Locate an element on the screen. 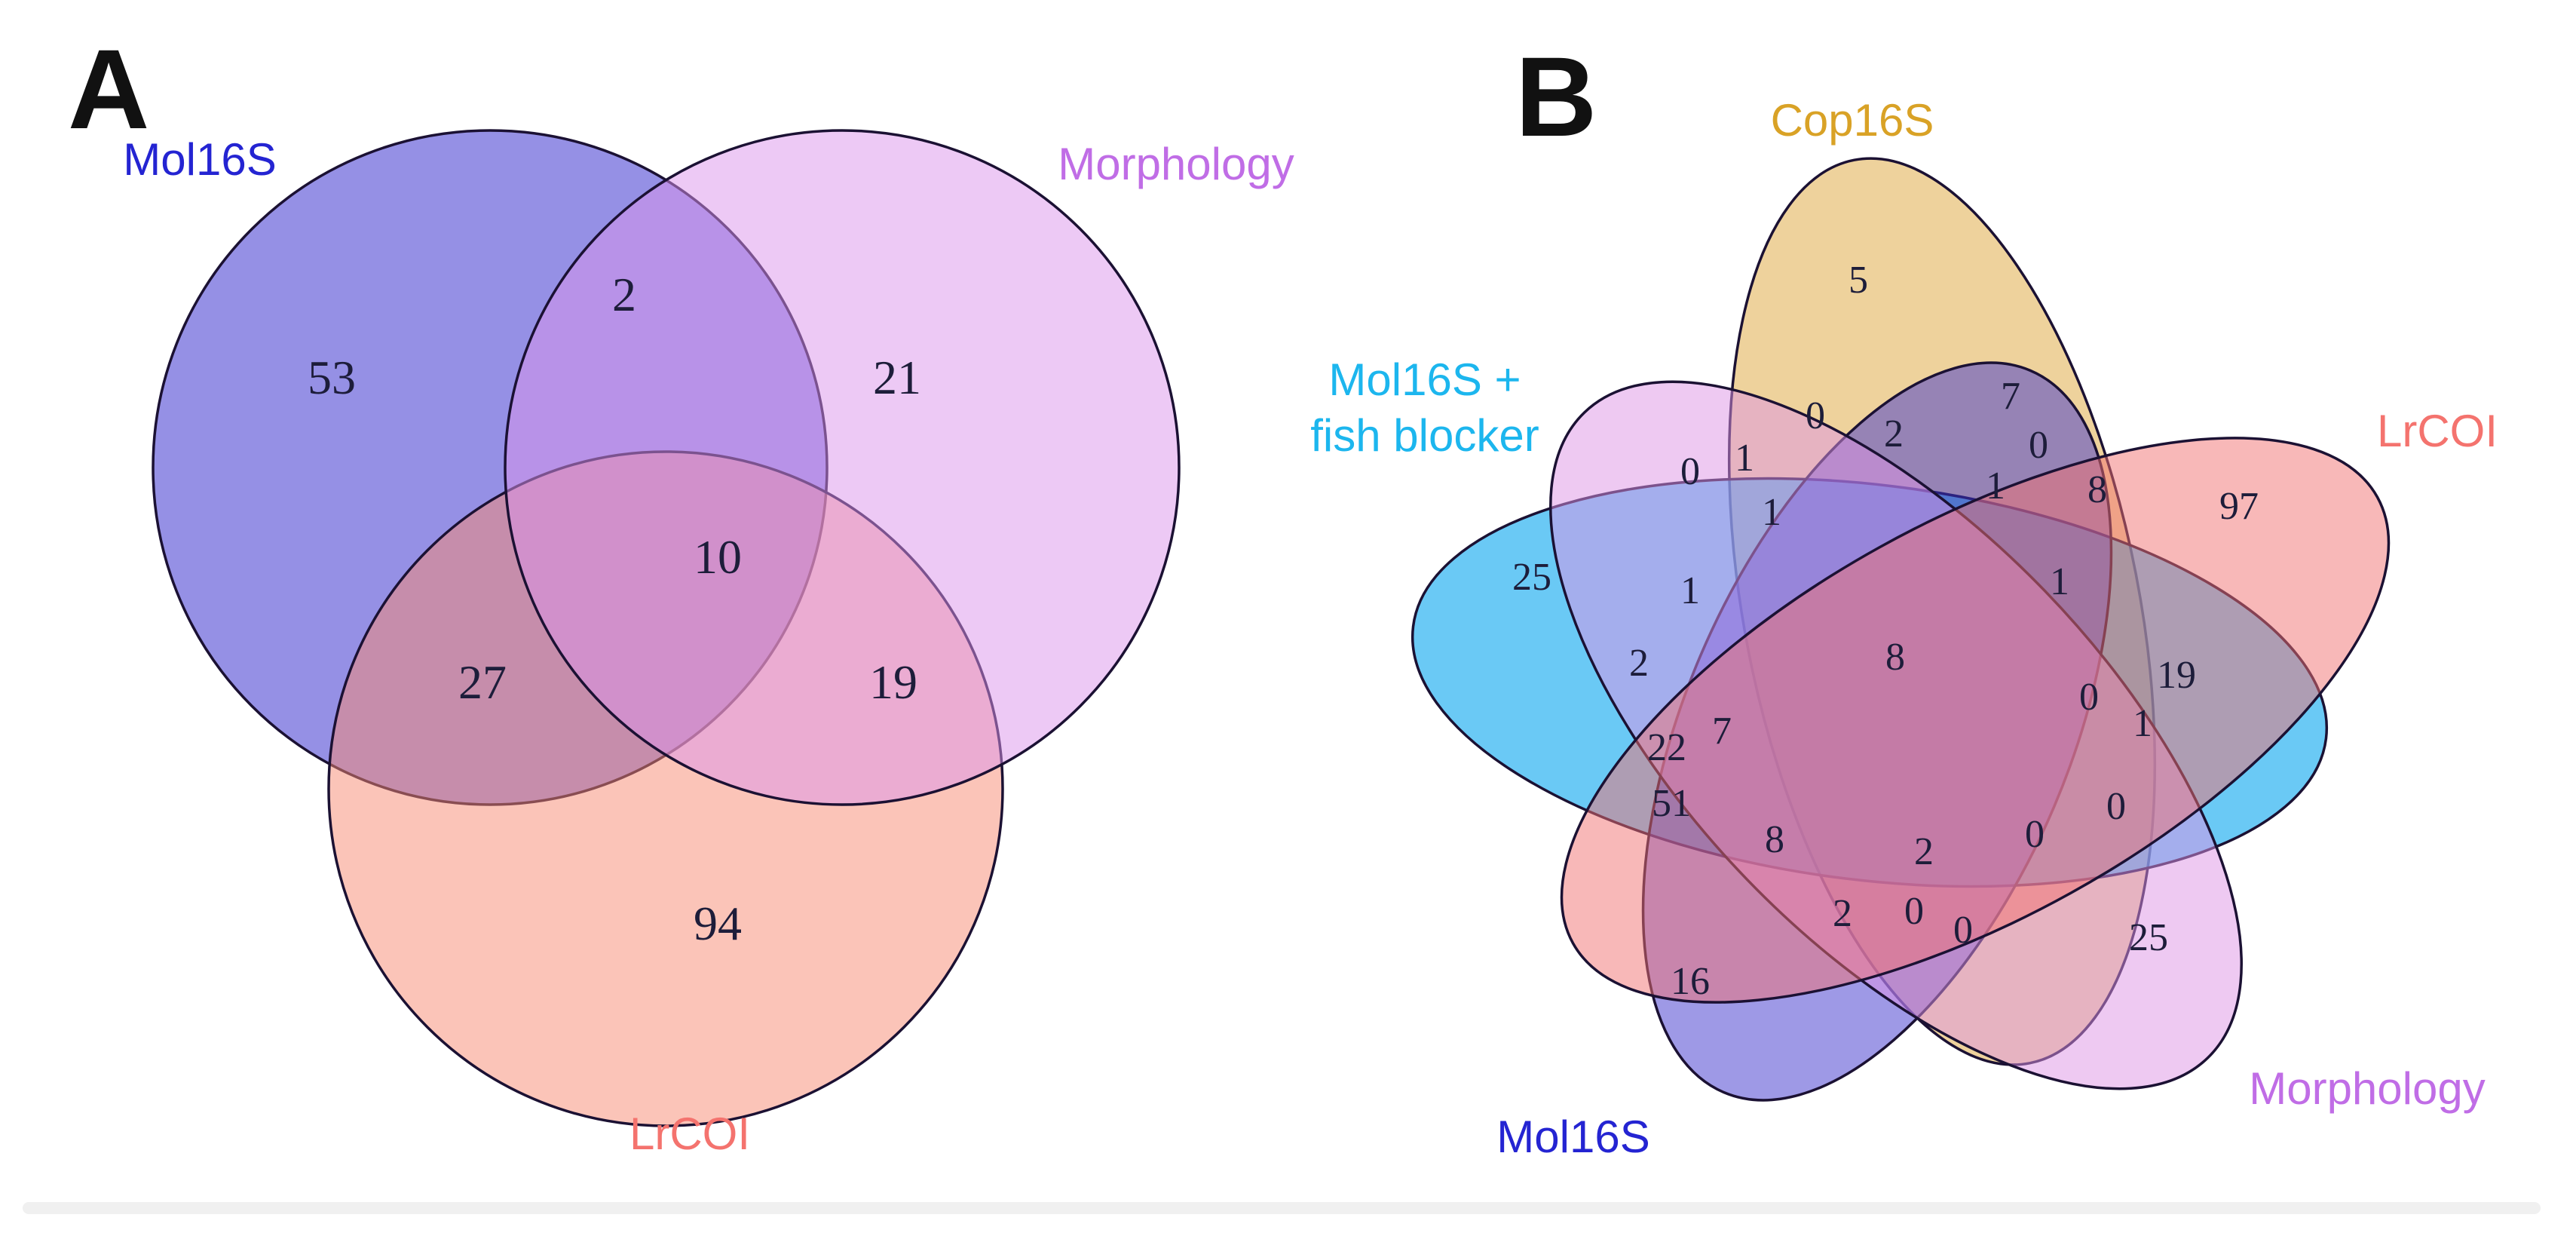  region-count-Cop16S-Mol16Sfishblocker: 0 is located at coordinates (1690, 471).